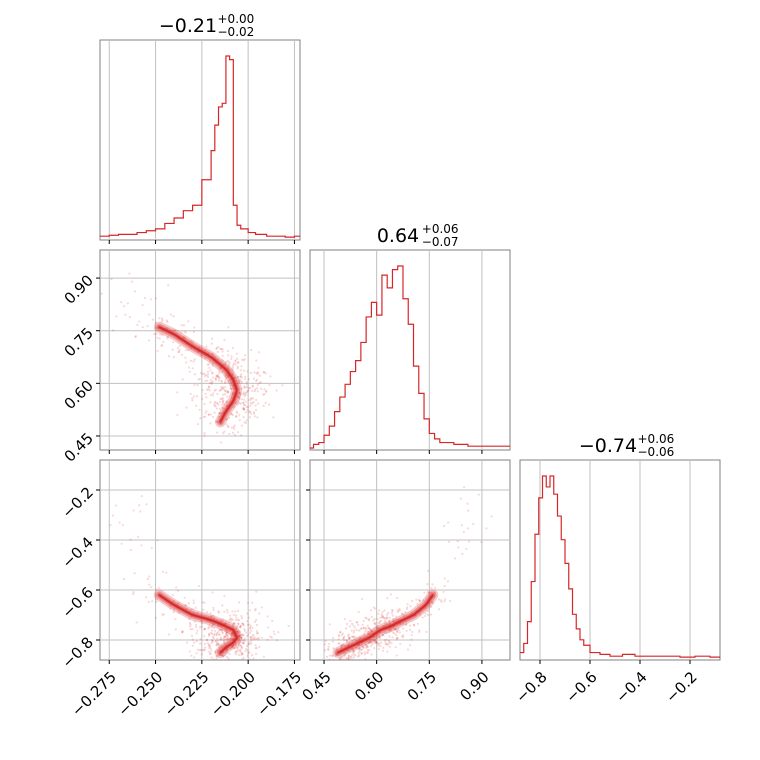 This screenshot has width=760, height=760. I want to click on panel-frame, so click(200, 140).